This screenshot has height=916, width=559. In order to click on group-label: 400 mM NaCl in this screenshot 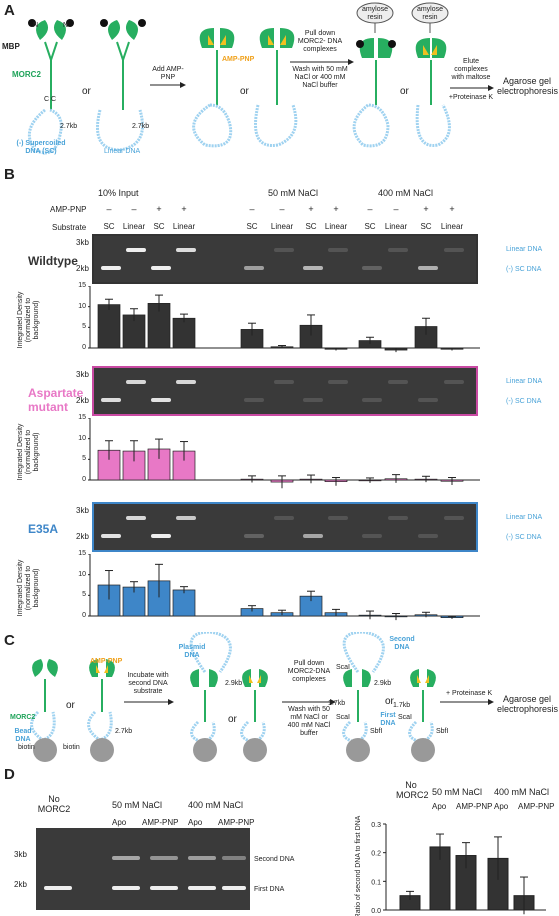, I will do `click(406, 193)`.